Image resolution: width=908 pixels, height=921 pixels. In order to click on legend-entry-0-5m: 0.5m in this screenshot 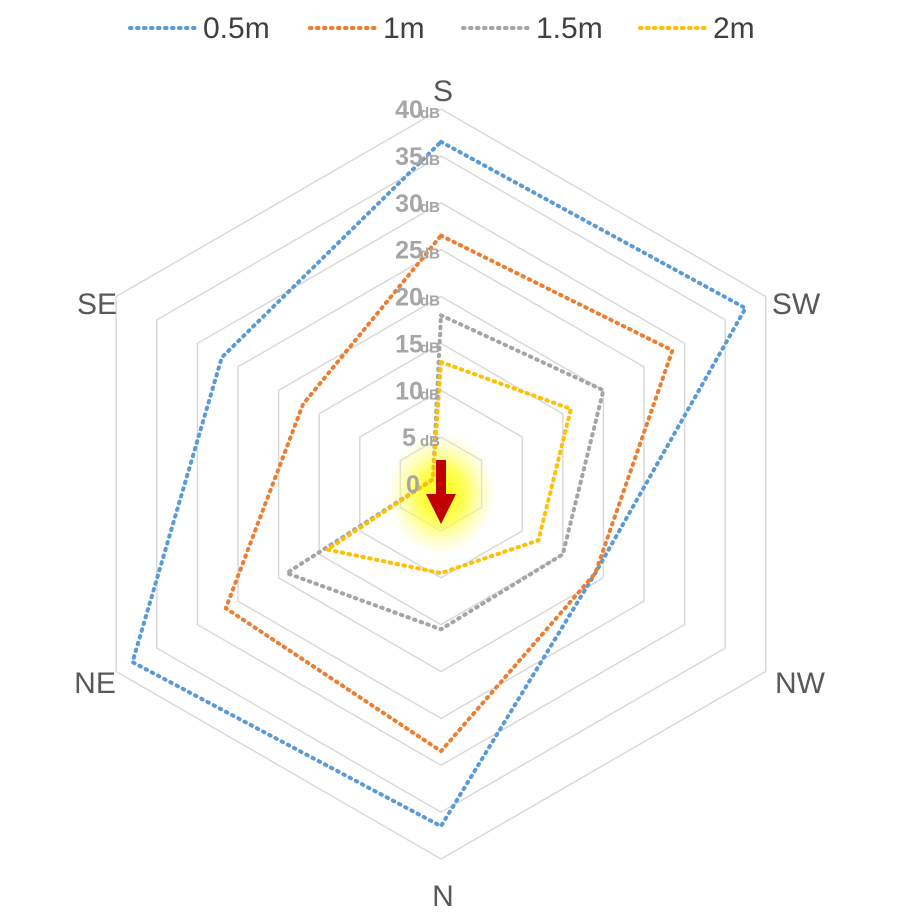, I will do `click(199, 28)`.